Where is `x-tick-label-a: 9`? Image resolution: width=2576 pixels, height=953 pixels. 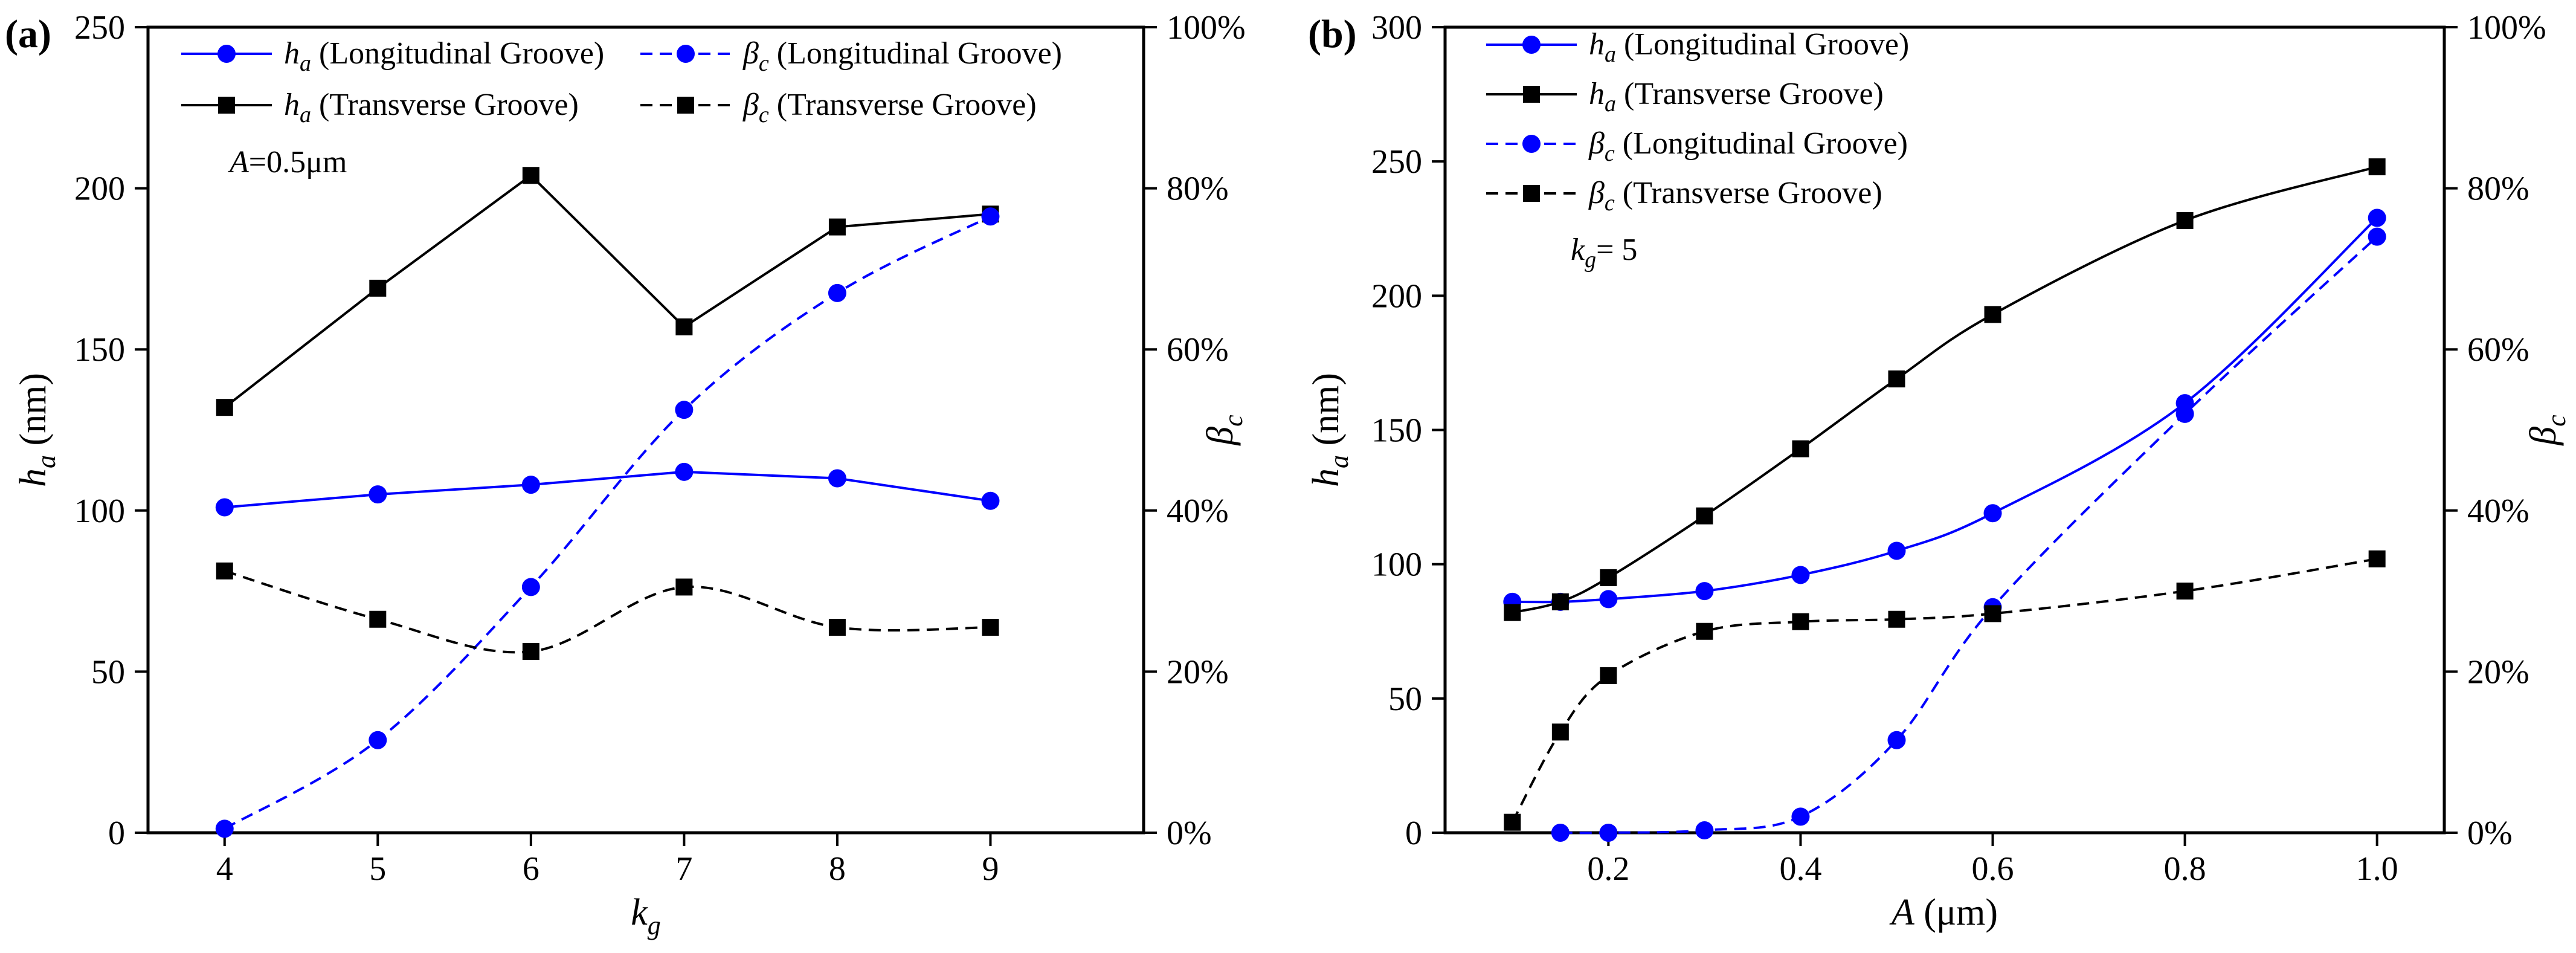 x-tick-label-a: 9 is located at coordinates (991, 869).